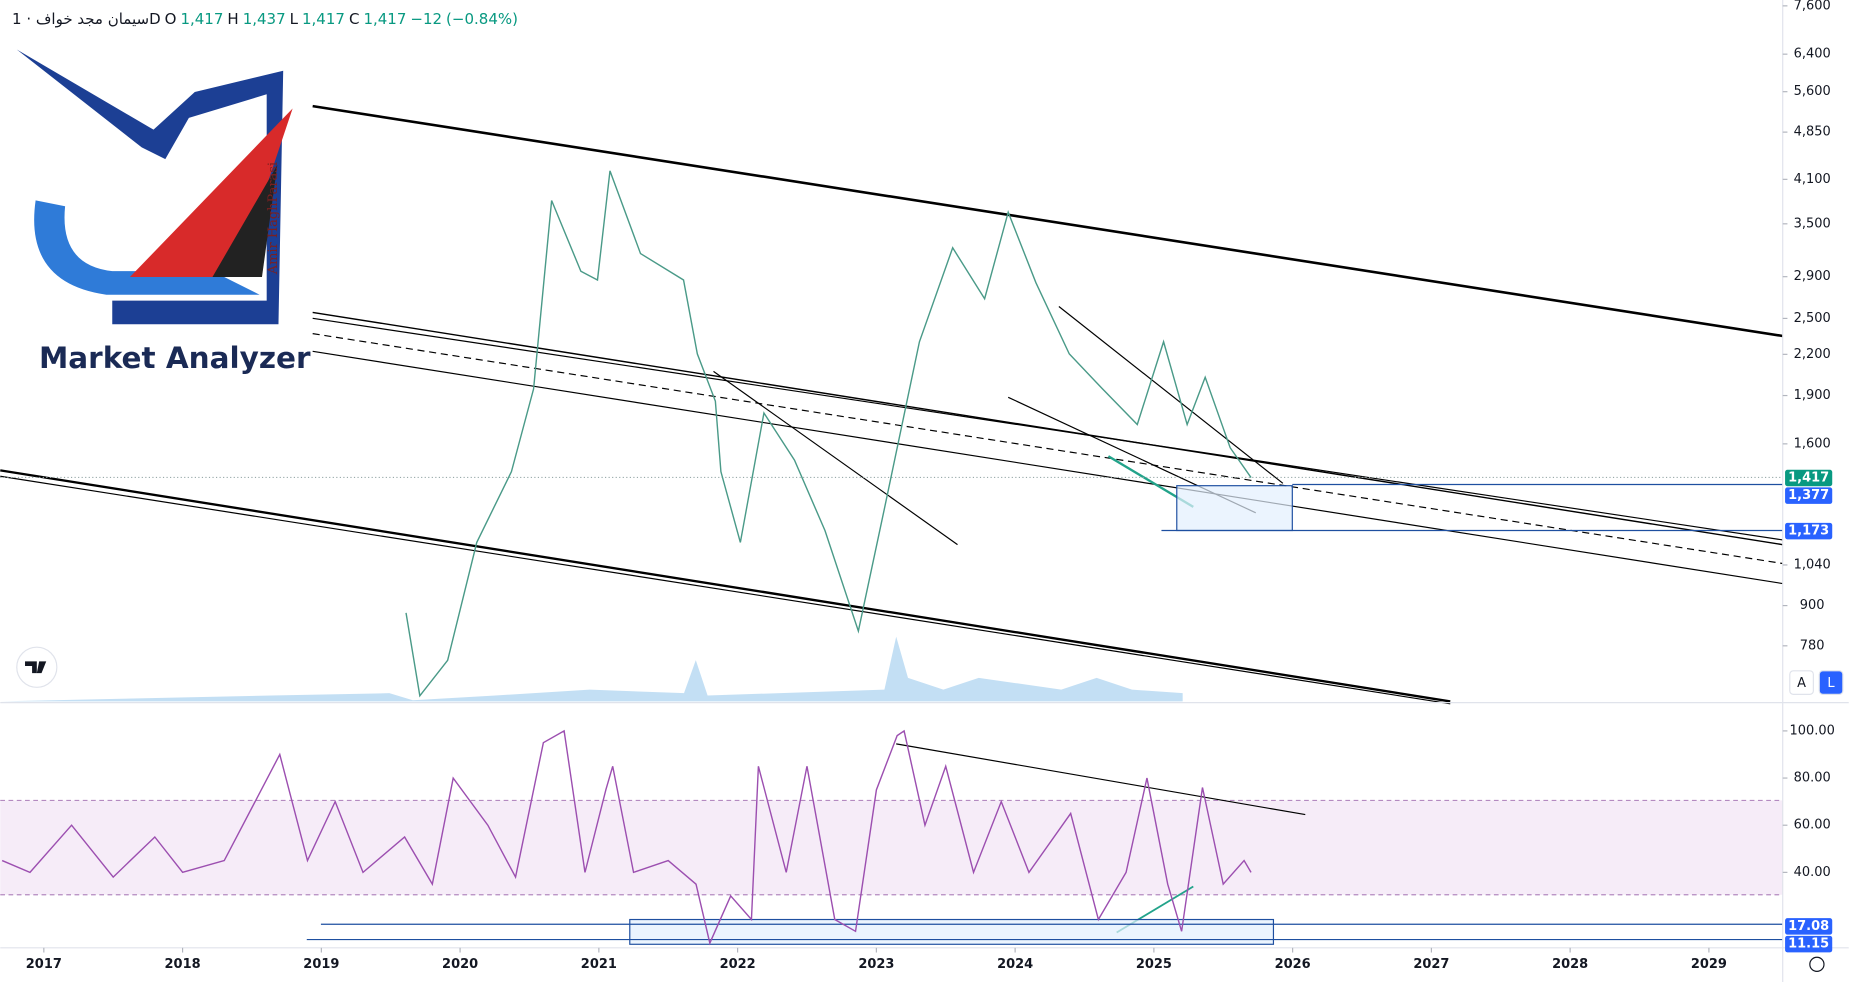 The image size is (1849, 982). What do you see at coordinates (321, 964) in the screenshot?
I see `x-tick-label: 2019` at bounding box center [321, 964].